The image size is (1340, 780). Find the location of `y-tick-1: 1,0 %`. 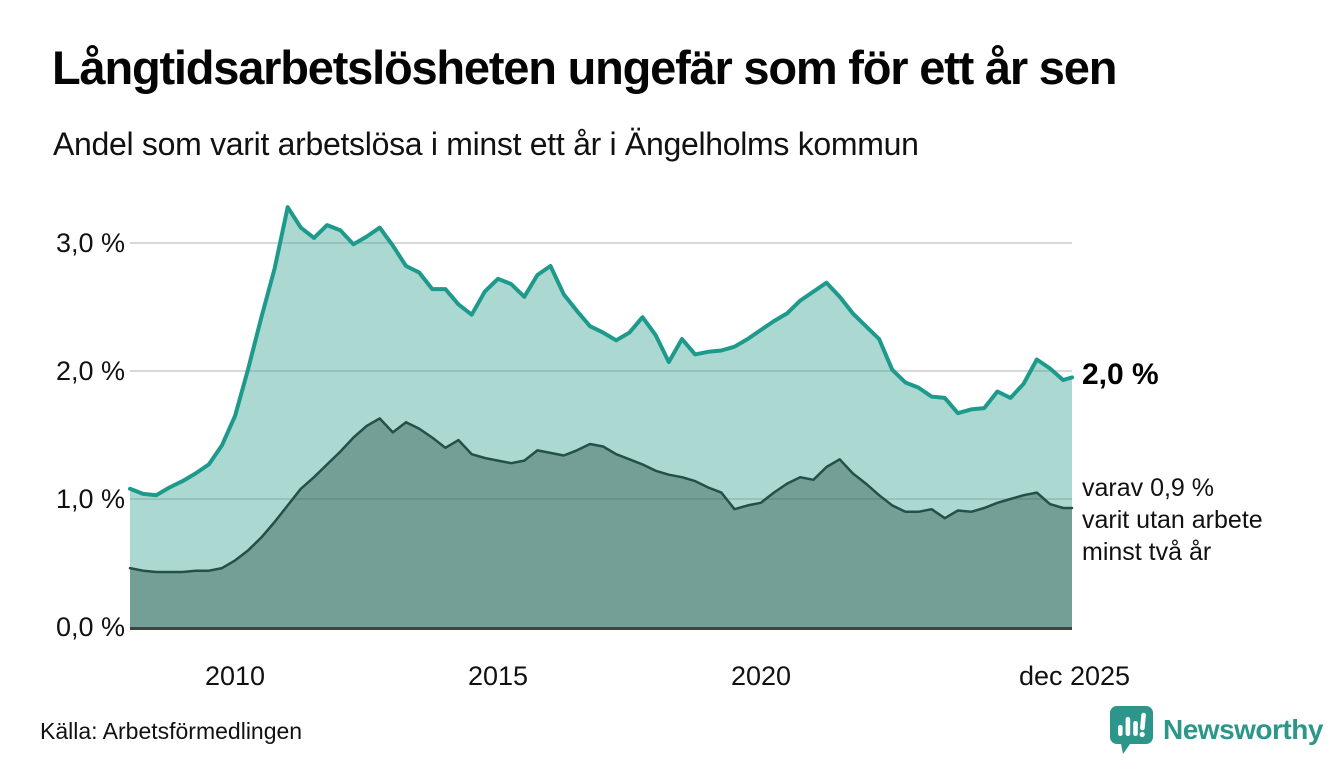

y-tick-1: 1,0 % is located at coordinates (90, 499).